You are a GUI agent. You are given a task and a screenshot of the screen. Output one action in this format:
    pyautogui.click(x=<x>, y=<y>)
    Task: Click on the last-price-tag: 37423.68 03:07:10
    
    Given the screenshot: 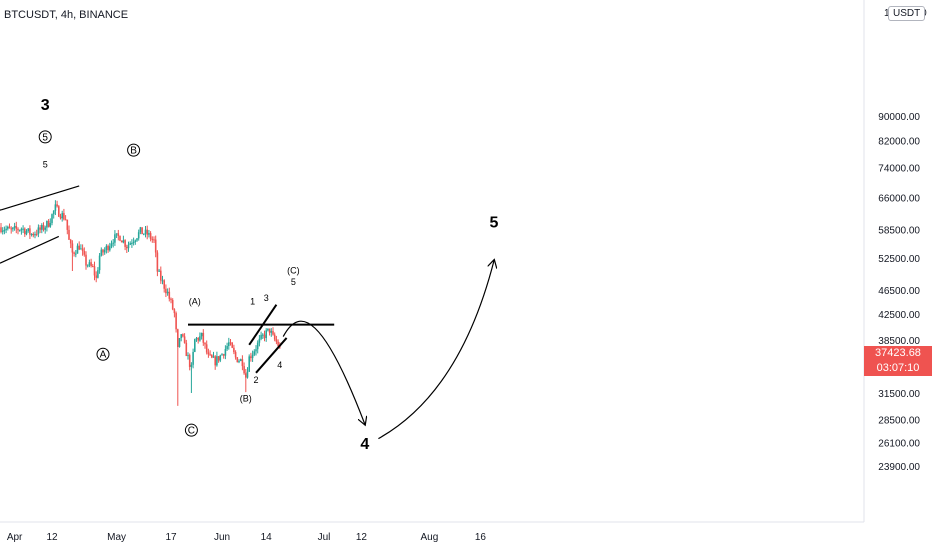 What is the action you would take?
    pyautogui.click(x=898, y=361)
    